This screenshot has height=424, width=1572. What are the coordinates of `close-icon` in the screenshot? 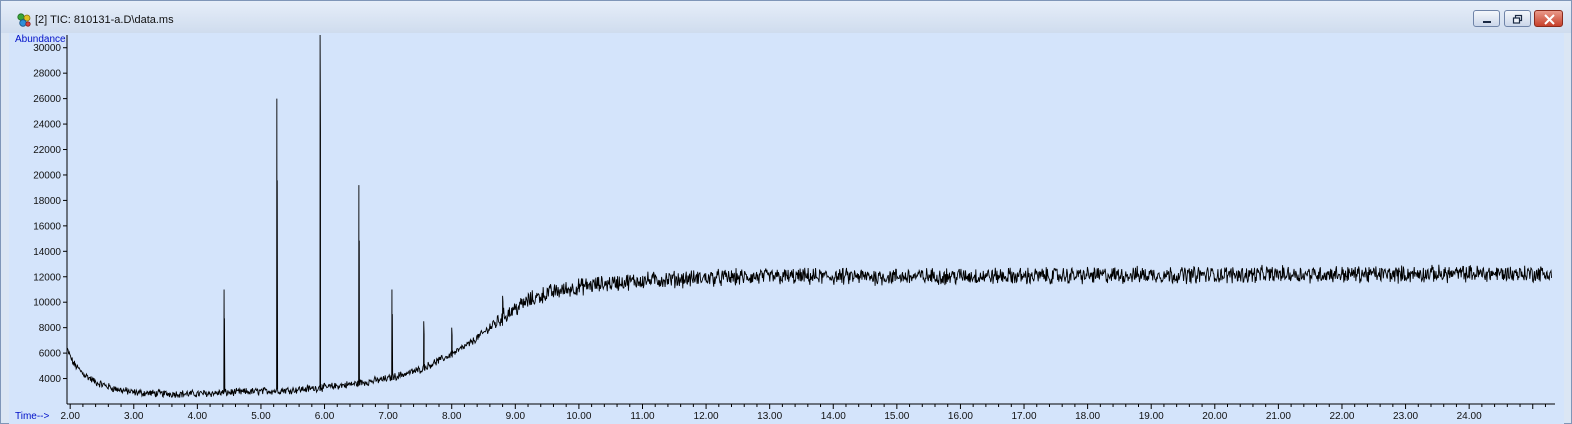 It's located at (1549, 19).